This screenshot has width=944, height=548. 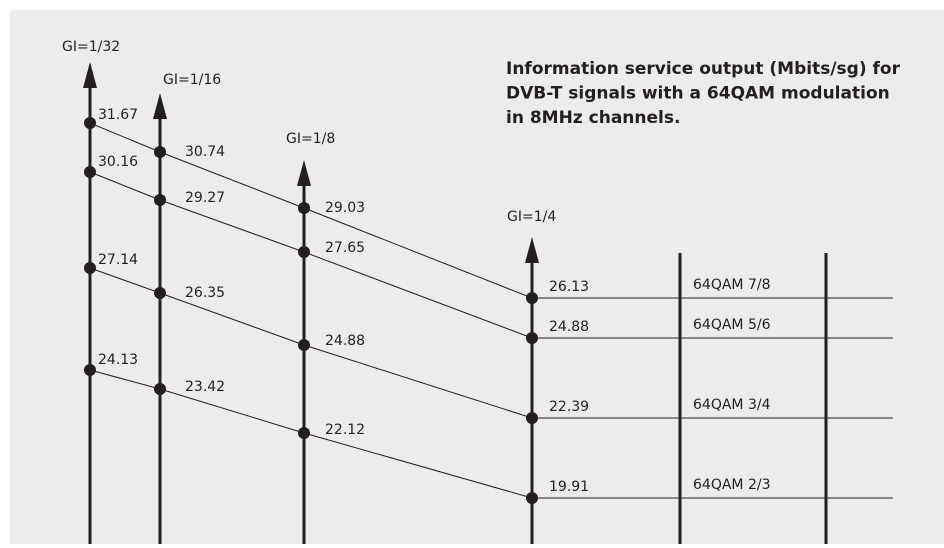 What do you see at coordinates (118, 162) in the screenshot?
I see `value-label: 30.16` at bounding box center [118, 162].